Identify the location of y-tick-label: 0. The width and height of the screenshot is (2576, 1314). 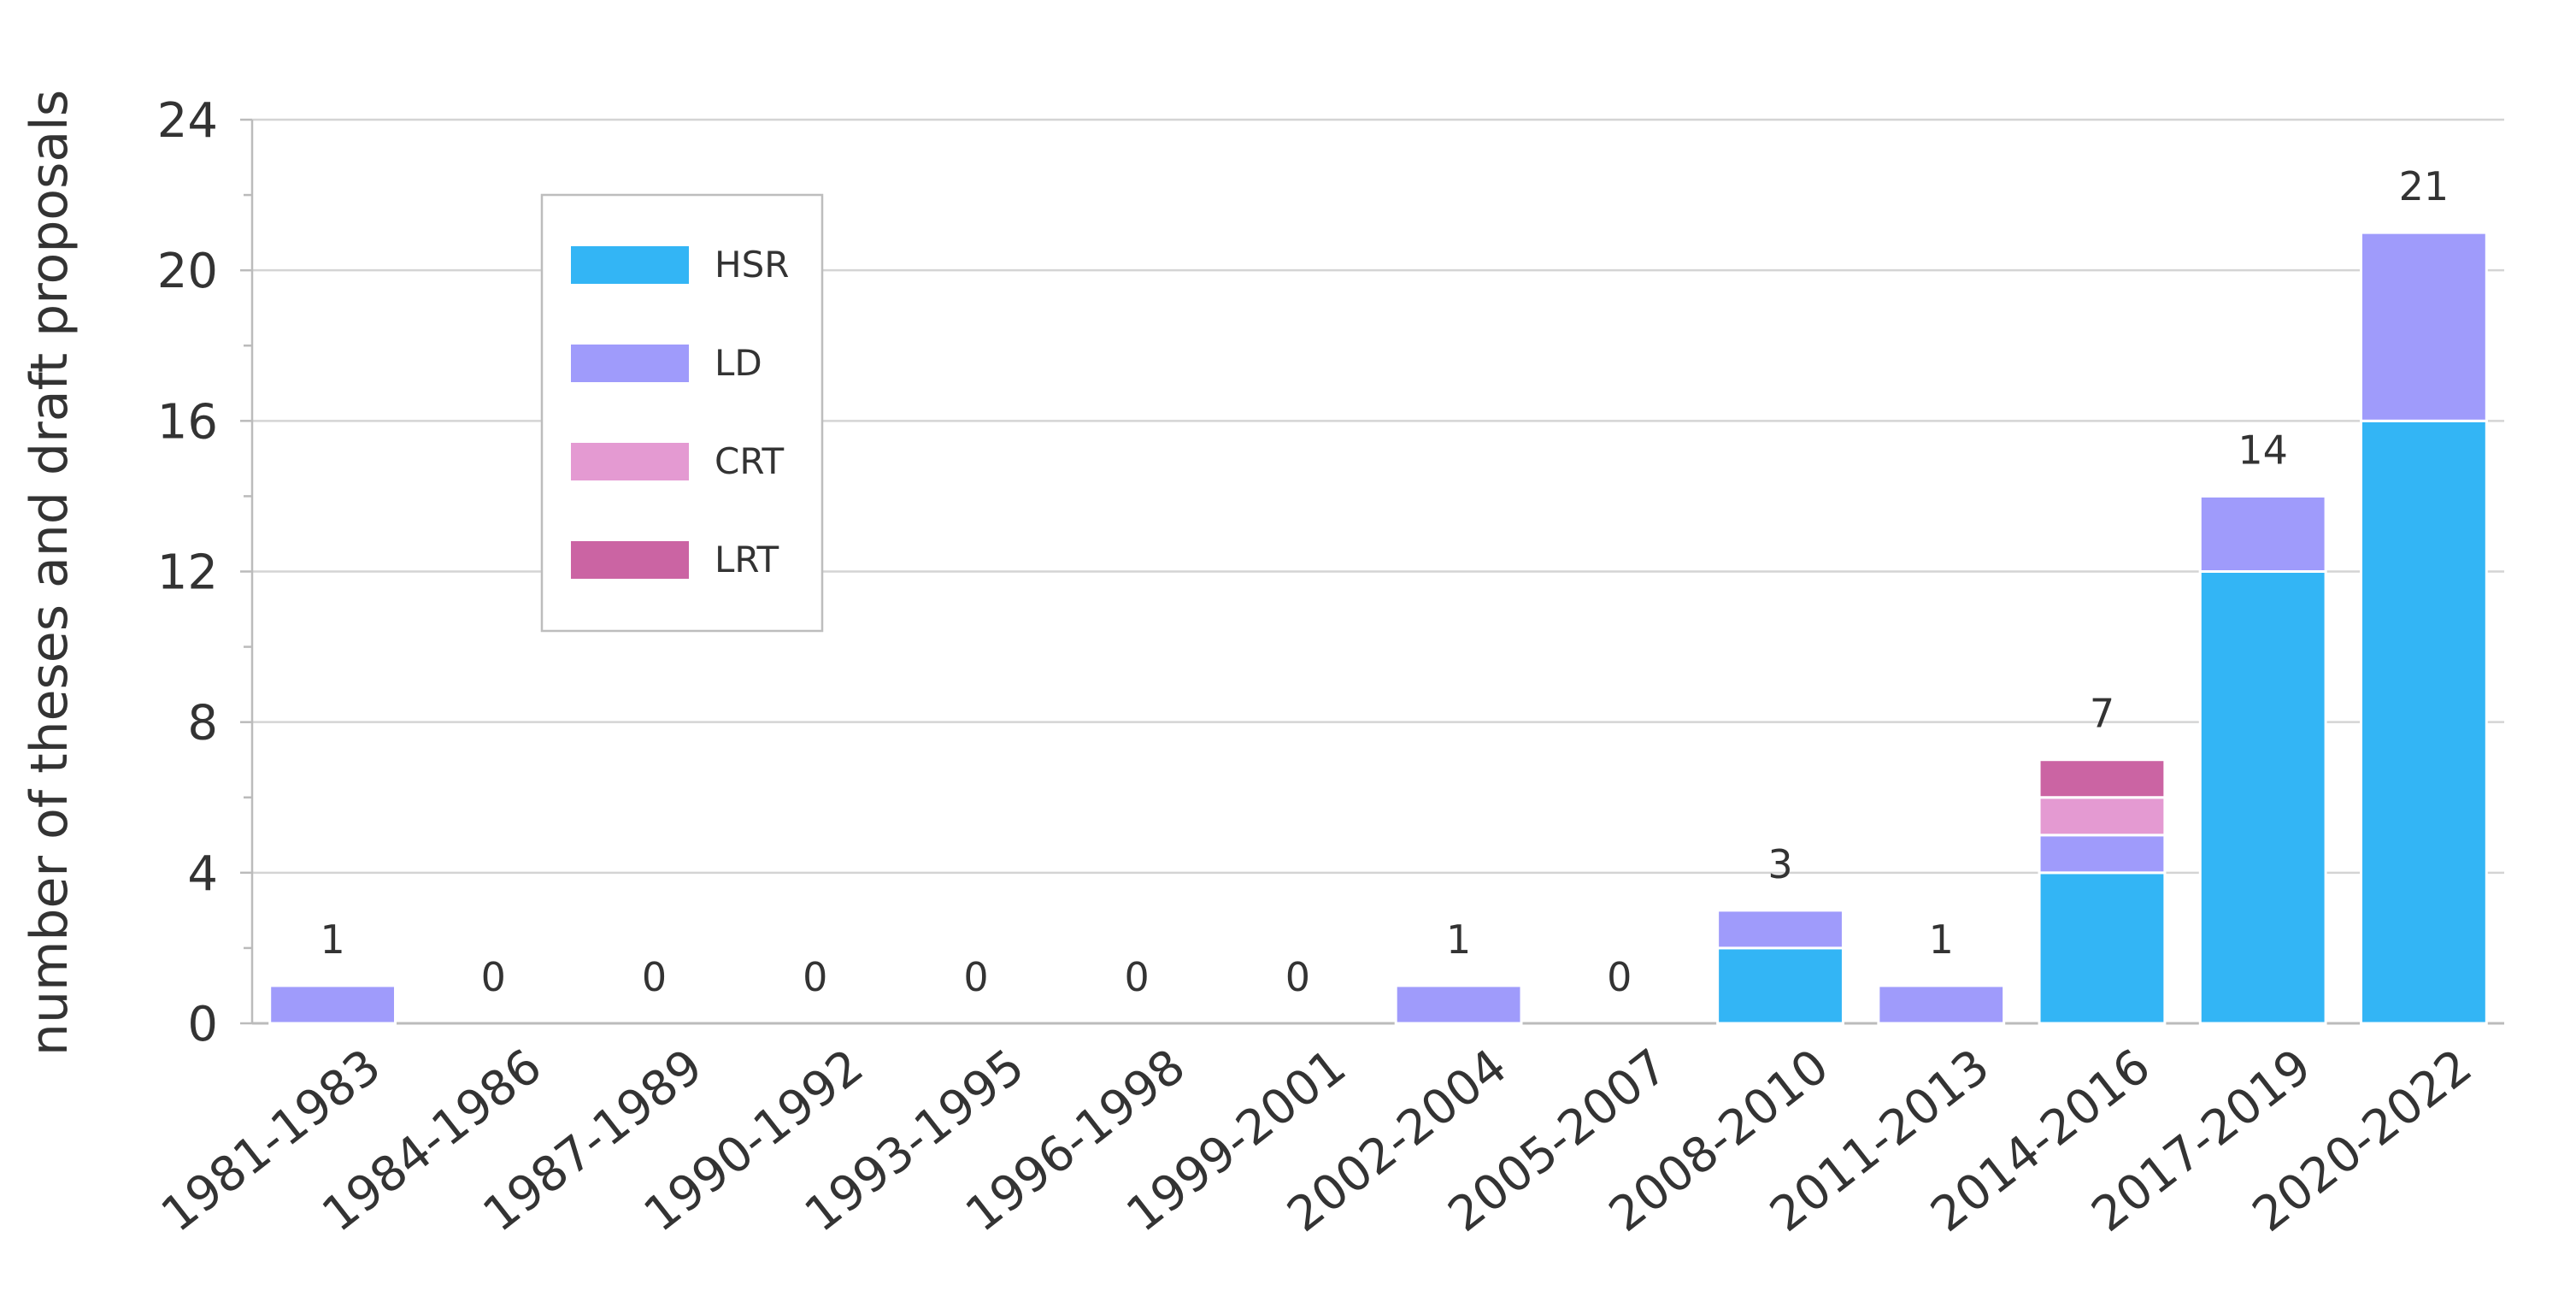
(202, 1024).